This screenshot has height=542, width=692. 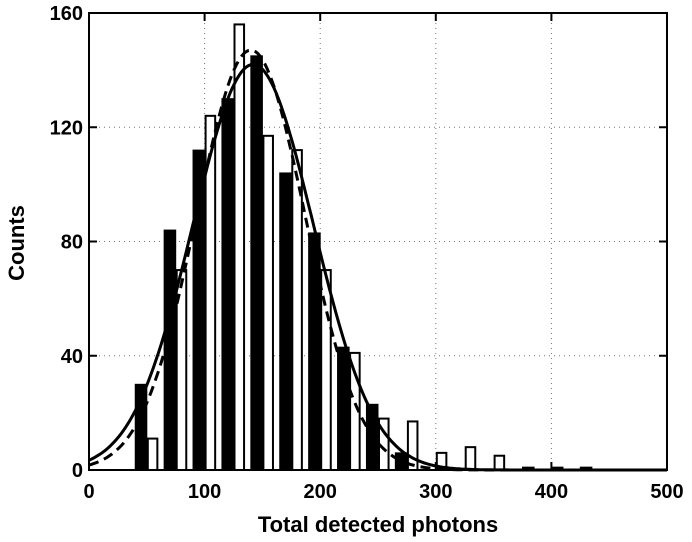 What do you see at coordinates (72, 357) in the screenshot?
I see `y-tick-label: 40` at bounding box center [72, 357].